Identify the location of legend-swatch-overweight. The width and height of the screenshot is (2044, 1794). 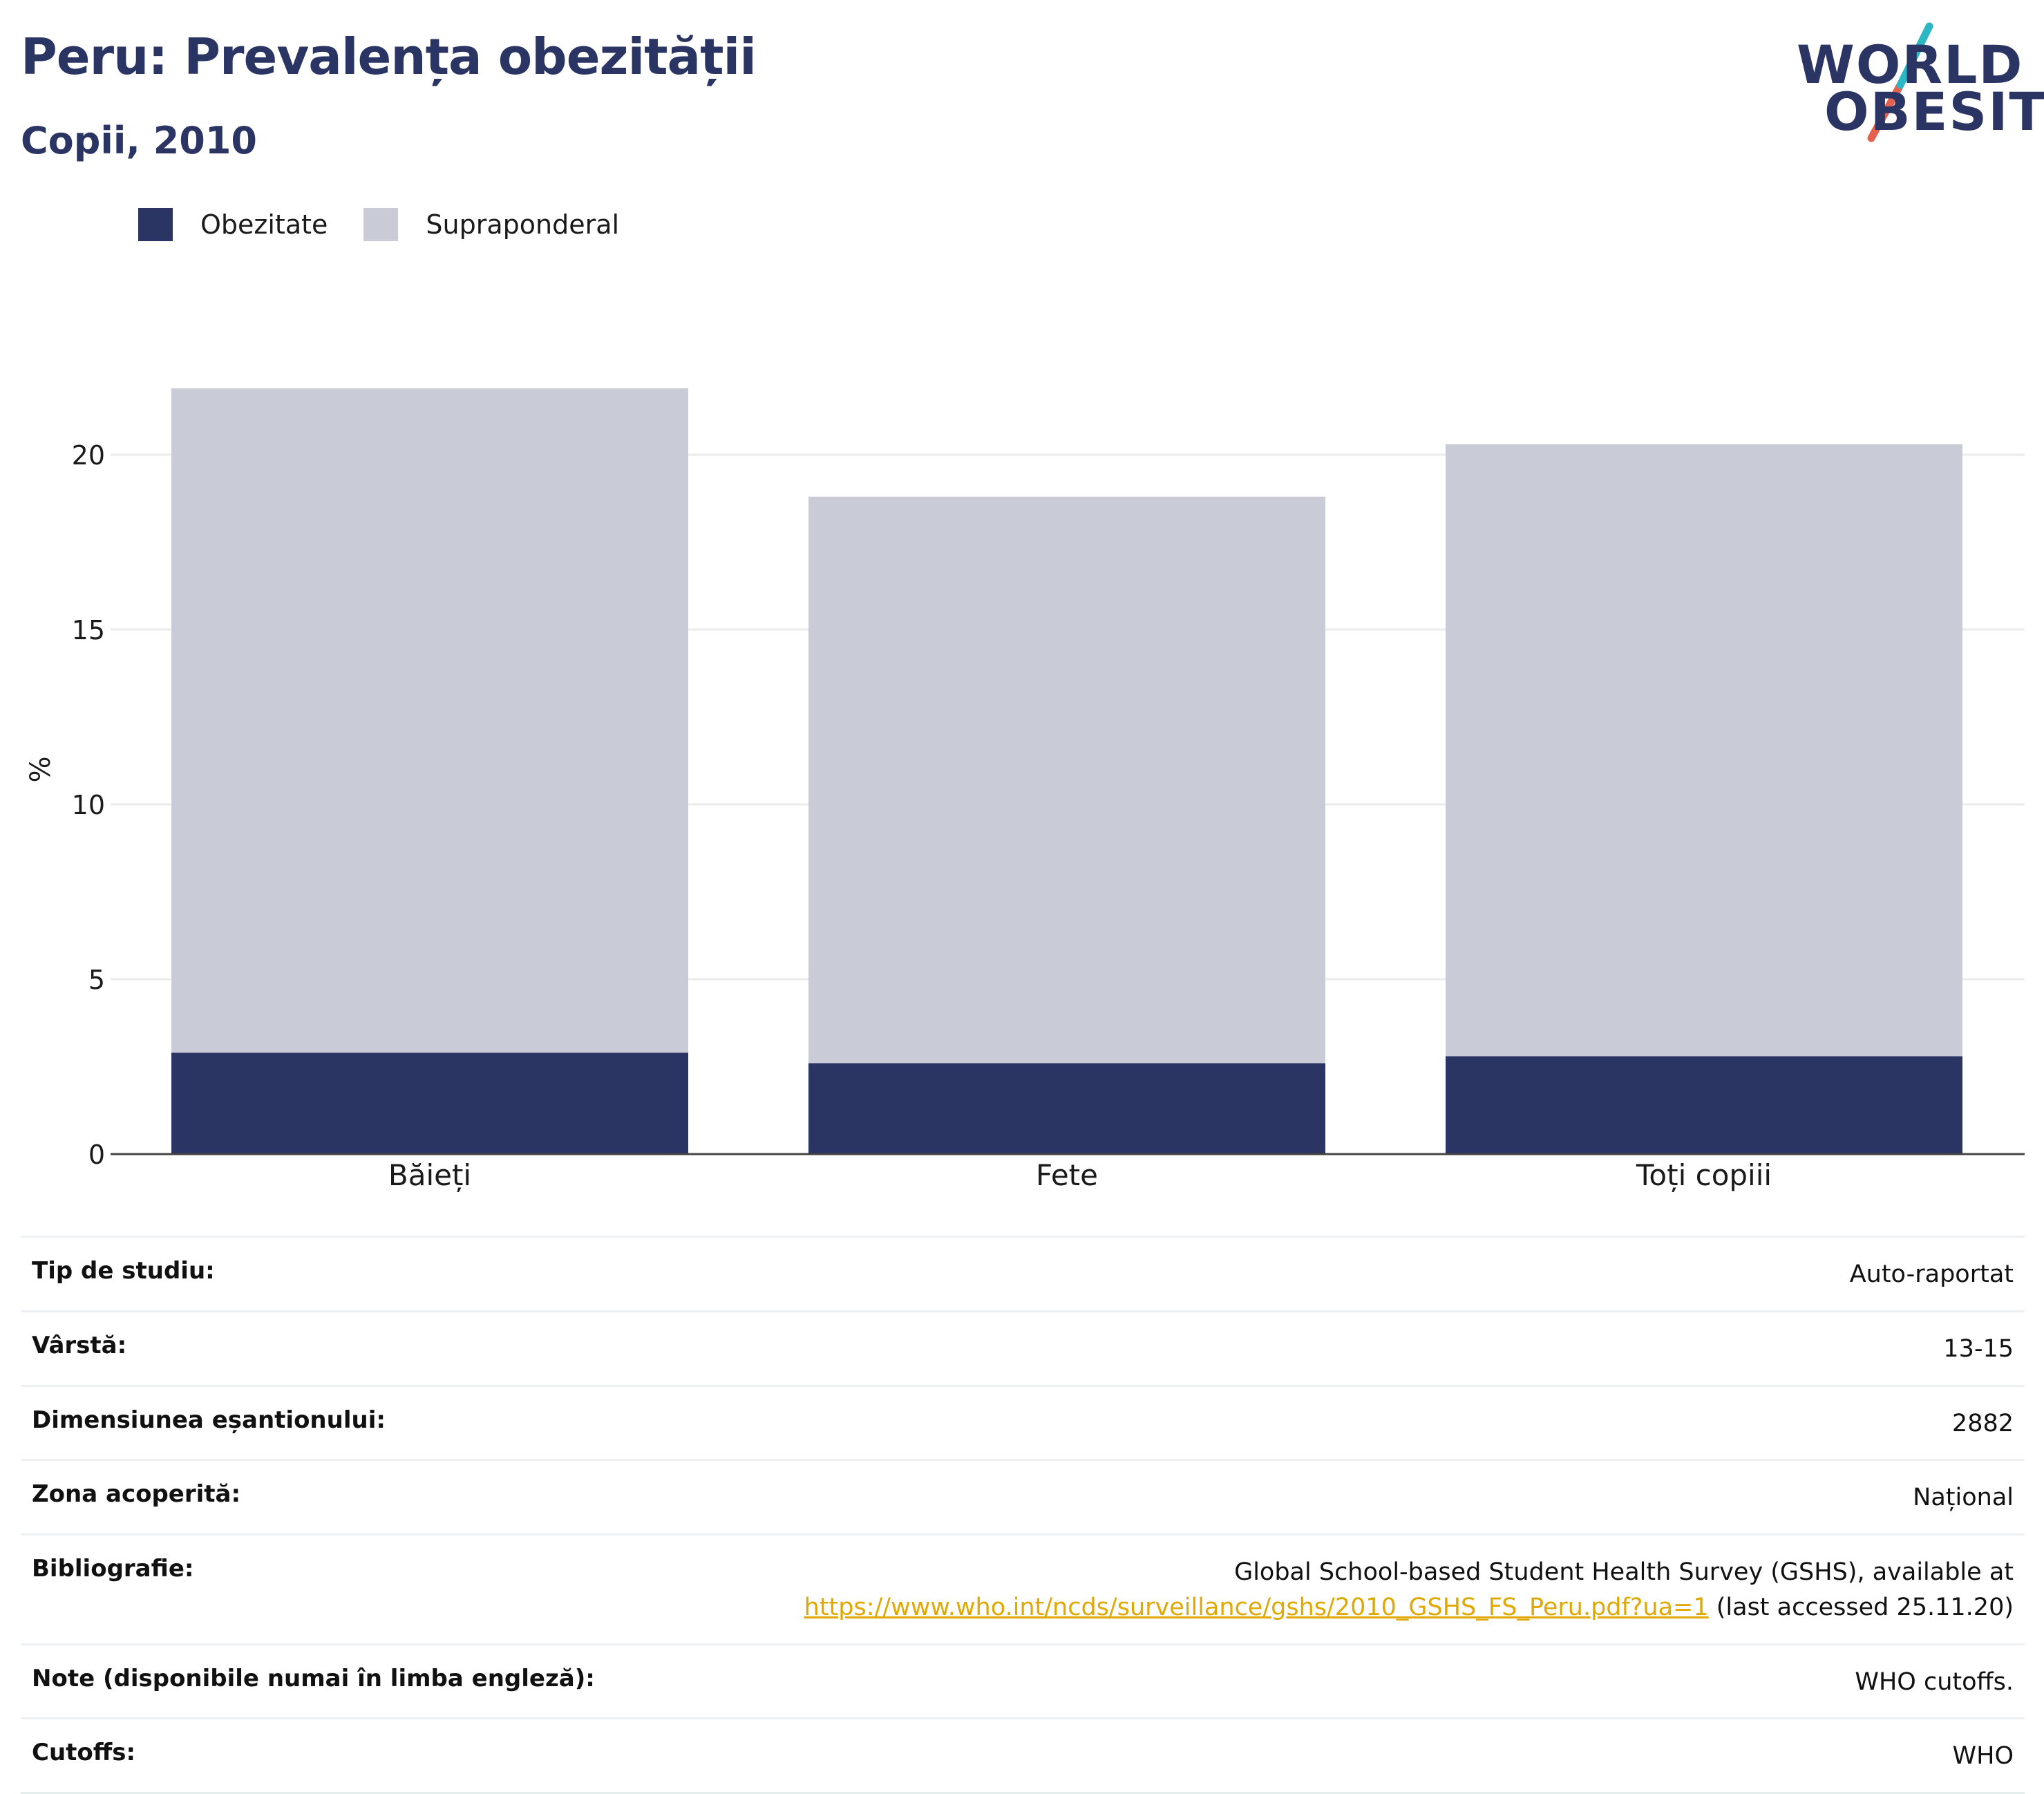
(381, 224).